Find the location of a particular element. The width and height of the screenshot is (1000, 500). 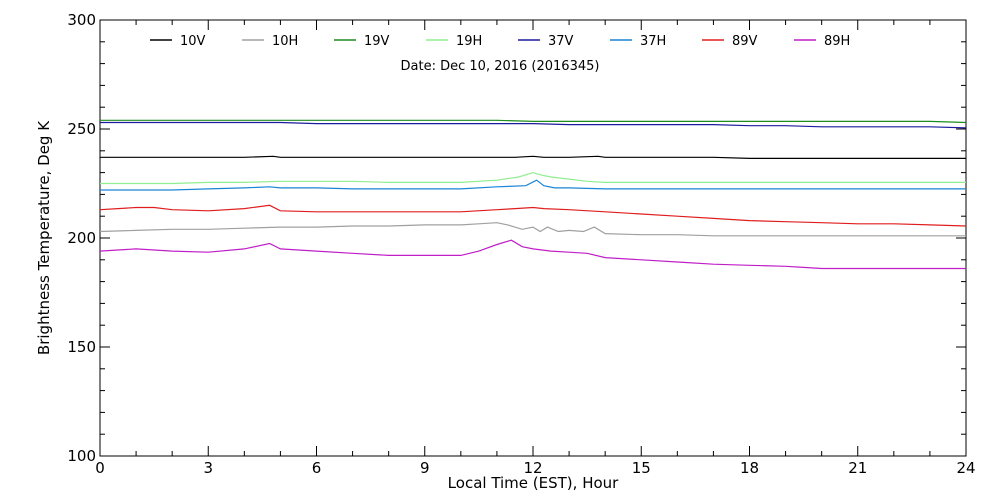

legend-label-89h: 89H is located at coordinates (837, 41).